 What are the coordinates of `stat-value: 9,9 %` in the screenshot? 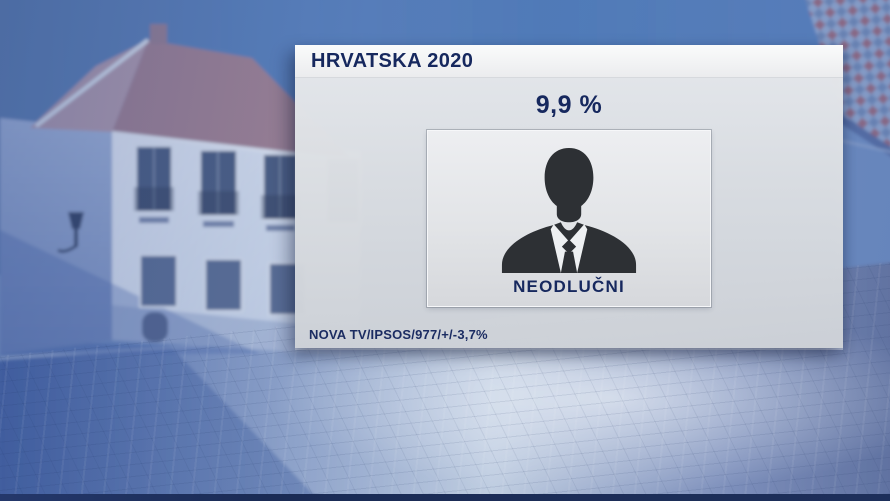 It's located at (569, 105).